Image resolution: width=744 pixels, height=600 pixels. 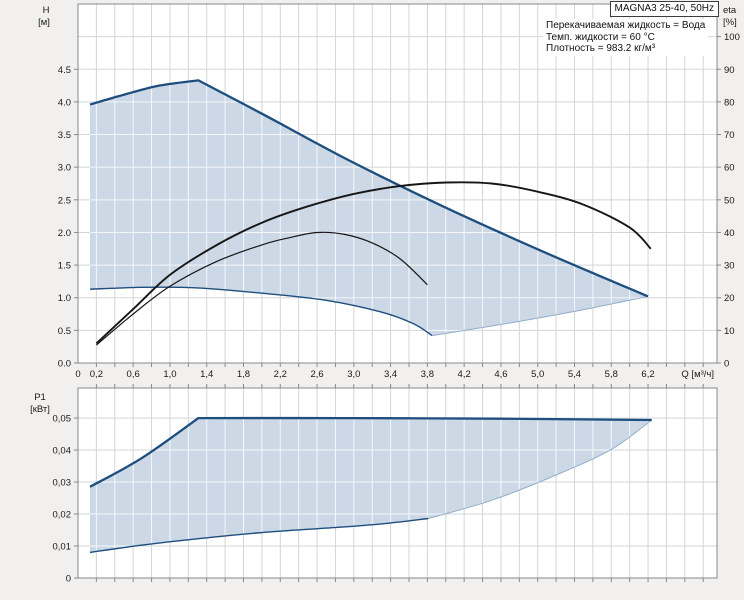 What do you see at coordinates (169, 374) in the screenshot?
I see `x-tick-label: 1,0` at bounding box center [169, 374].